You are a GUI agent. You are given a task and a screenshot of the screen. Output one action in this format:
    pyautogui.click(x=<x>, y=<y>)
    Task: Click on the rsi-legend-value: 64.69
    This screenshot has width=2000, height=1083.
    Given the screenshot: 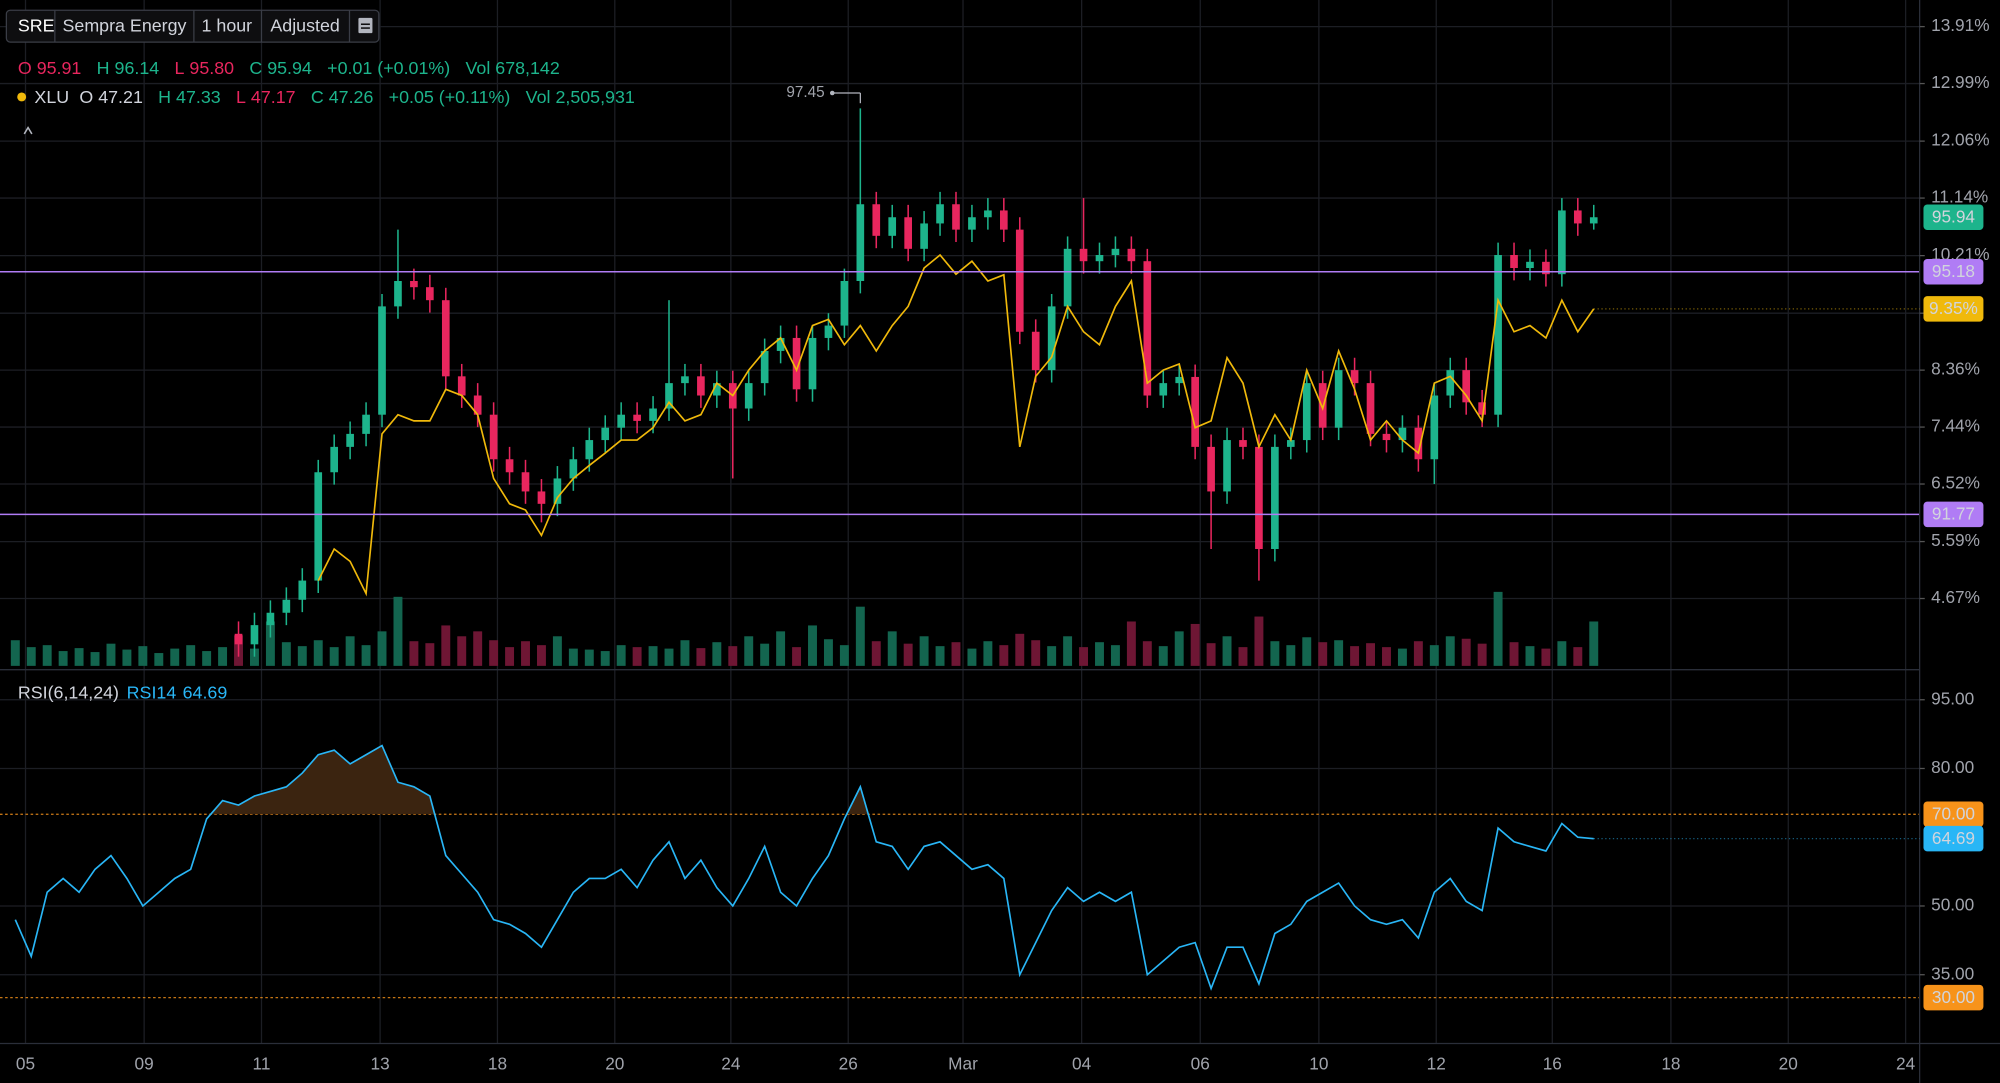 What is the action you would take?
    pyautogui.click(x=205, y=693)
    